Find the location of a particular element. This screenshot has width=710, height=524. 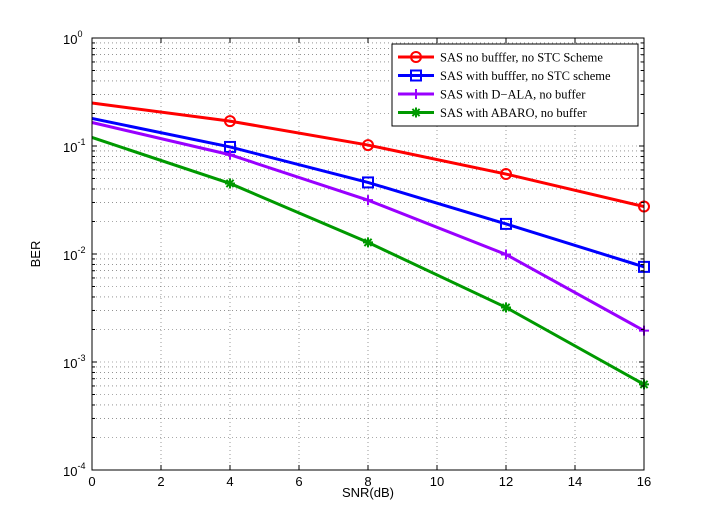

x-tick-label: 14 is located at coordinates (575, 481).